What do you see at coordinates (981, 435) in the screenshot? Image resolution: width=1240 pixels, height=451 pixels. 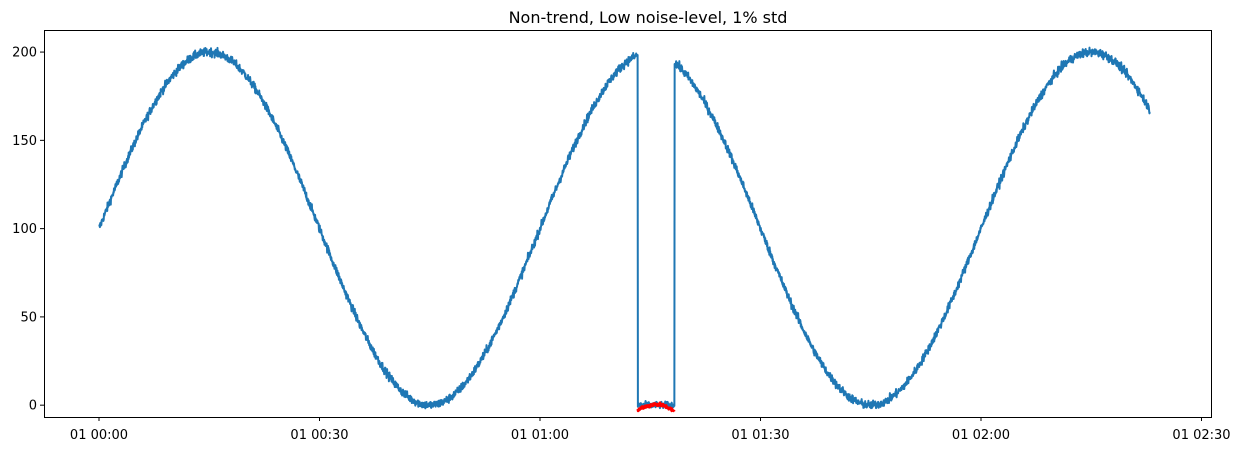 I see `x-tick-label: 01 02:00` at bounding box center [981, 435].